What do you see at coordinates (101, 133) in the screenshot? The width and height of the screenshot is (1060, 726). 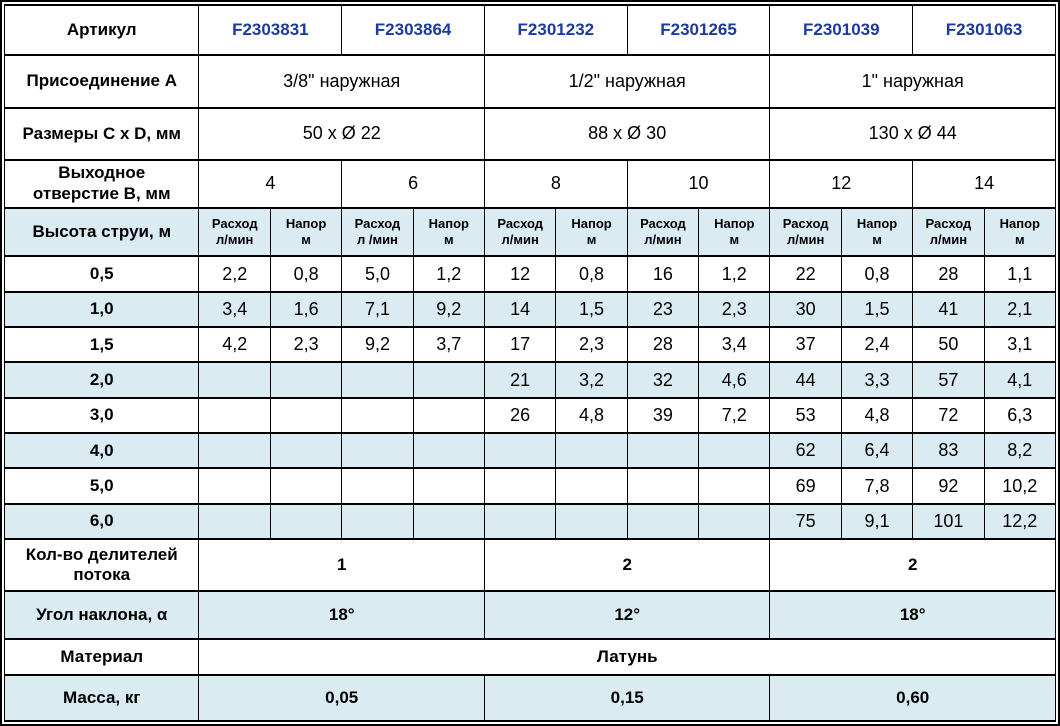 I see `dimensions-row-label: Размеры C x D, мм` at bounding box center [101, 133].